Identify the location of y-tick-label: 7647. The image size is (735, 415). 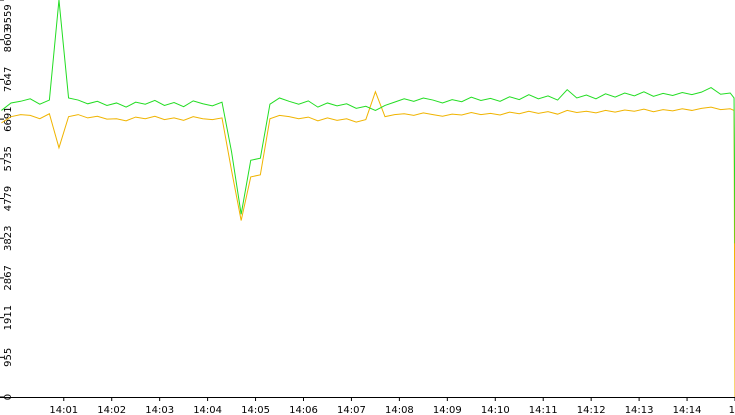
(8, 79).